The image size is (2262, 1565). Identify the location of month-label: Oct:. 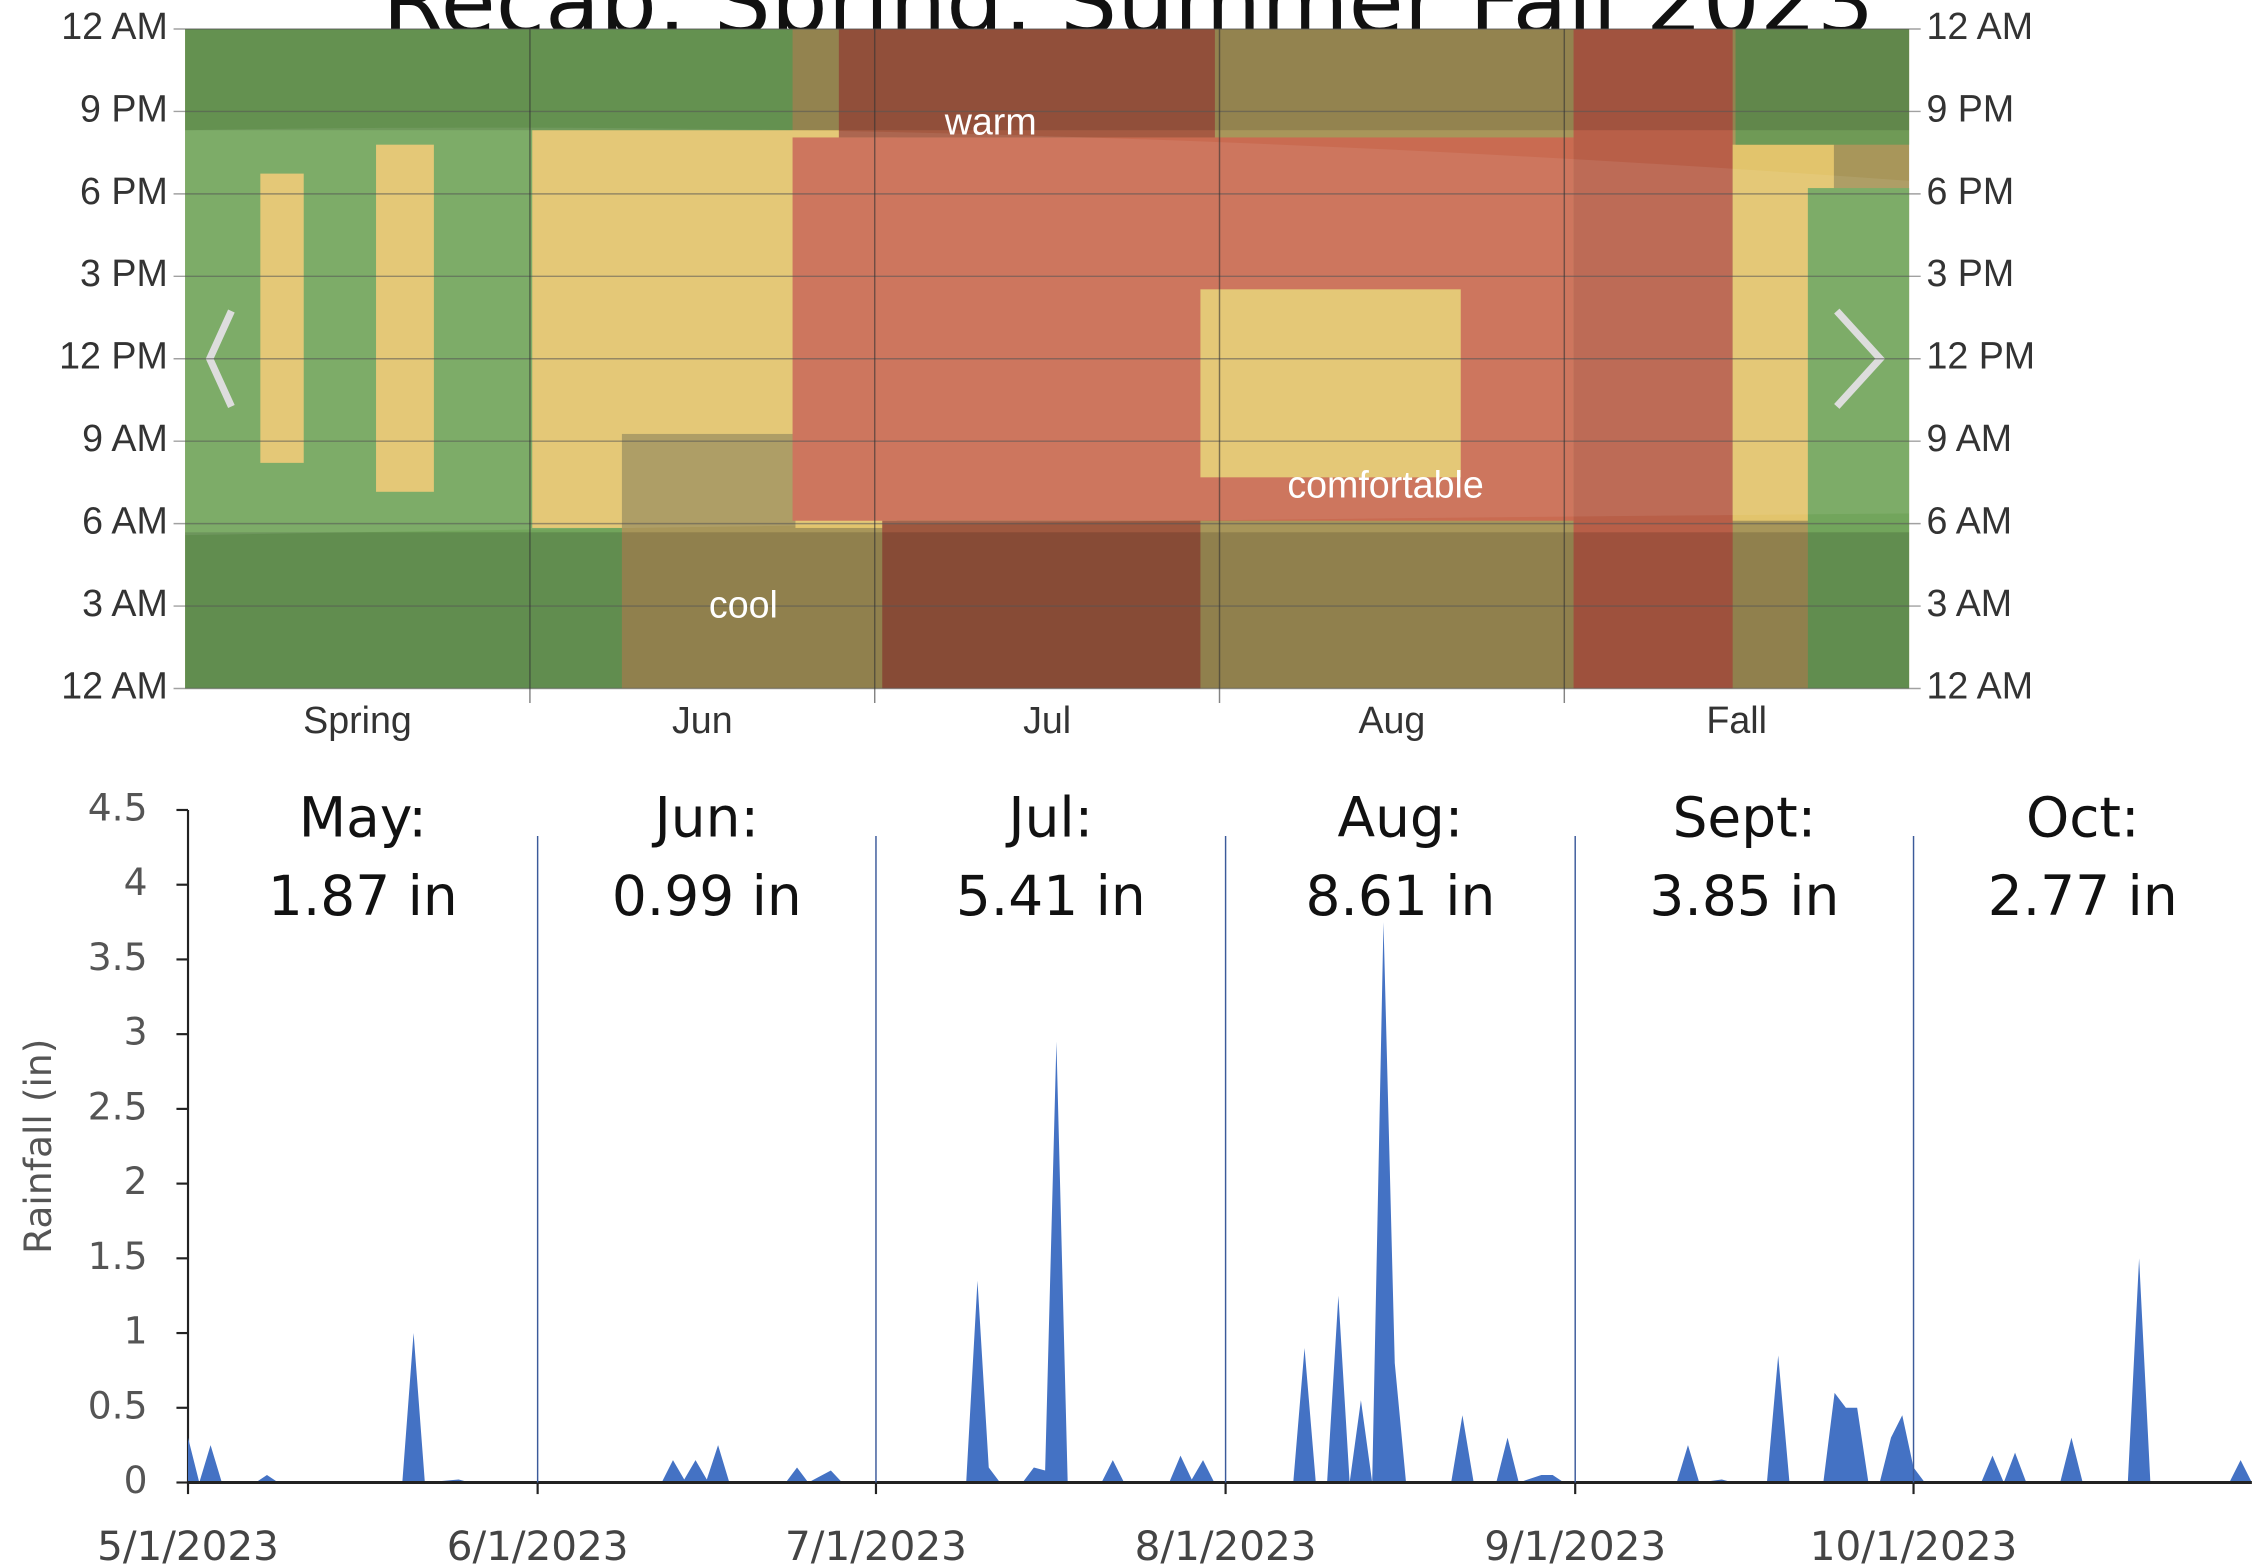
(2082, 818).